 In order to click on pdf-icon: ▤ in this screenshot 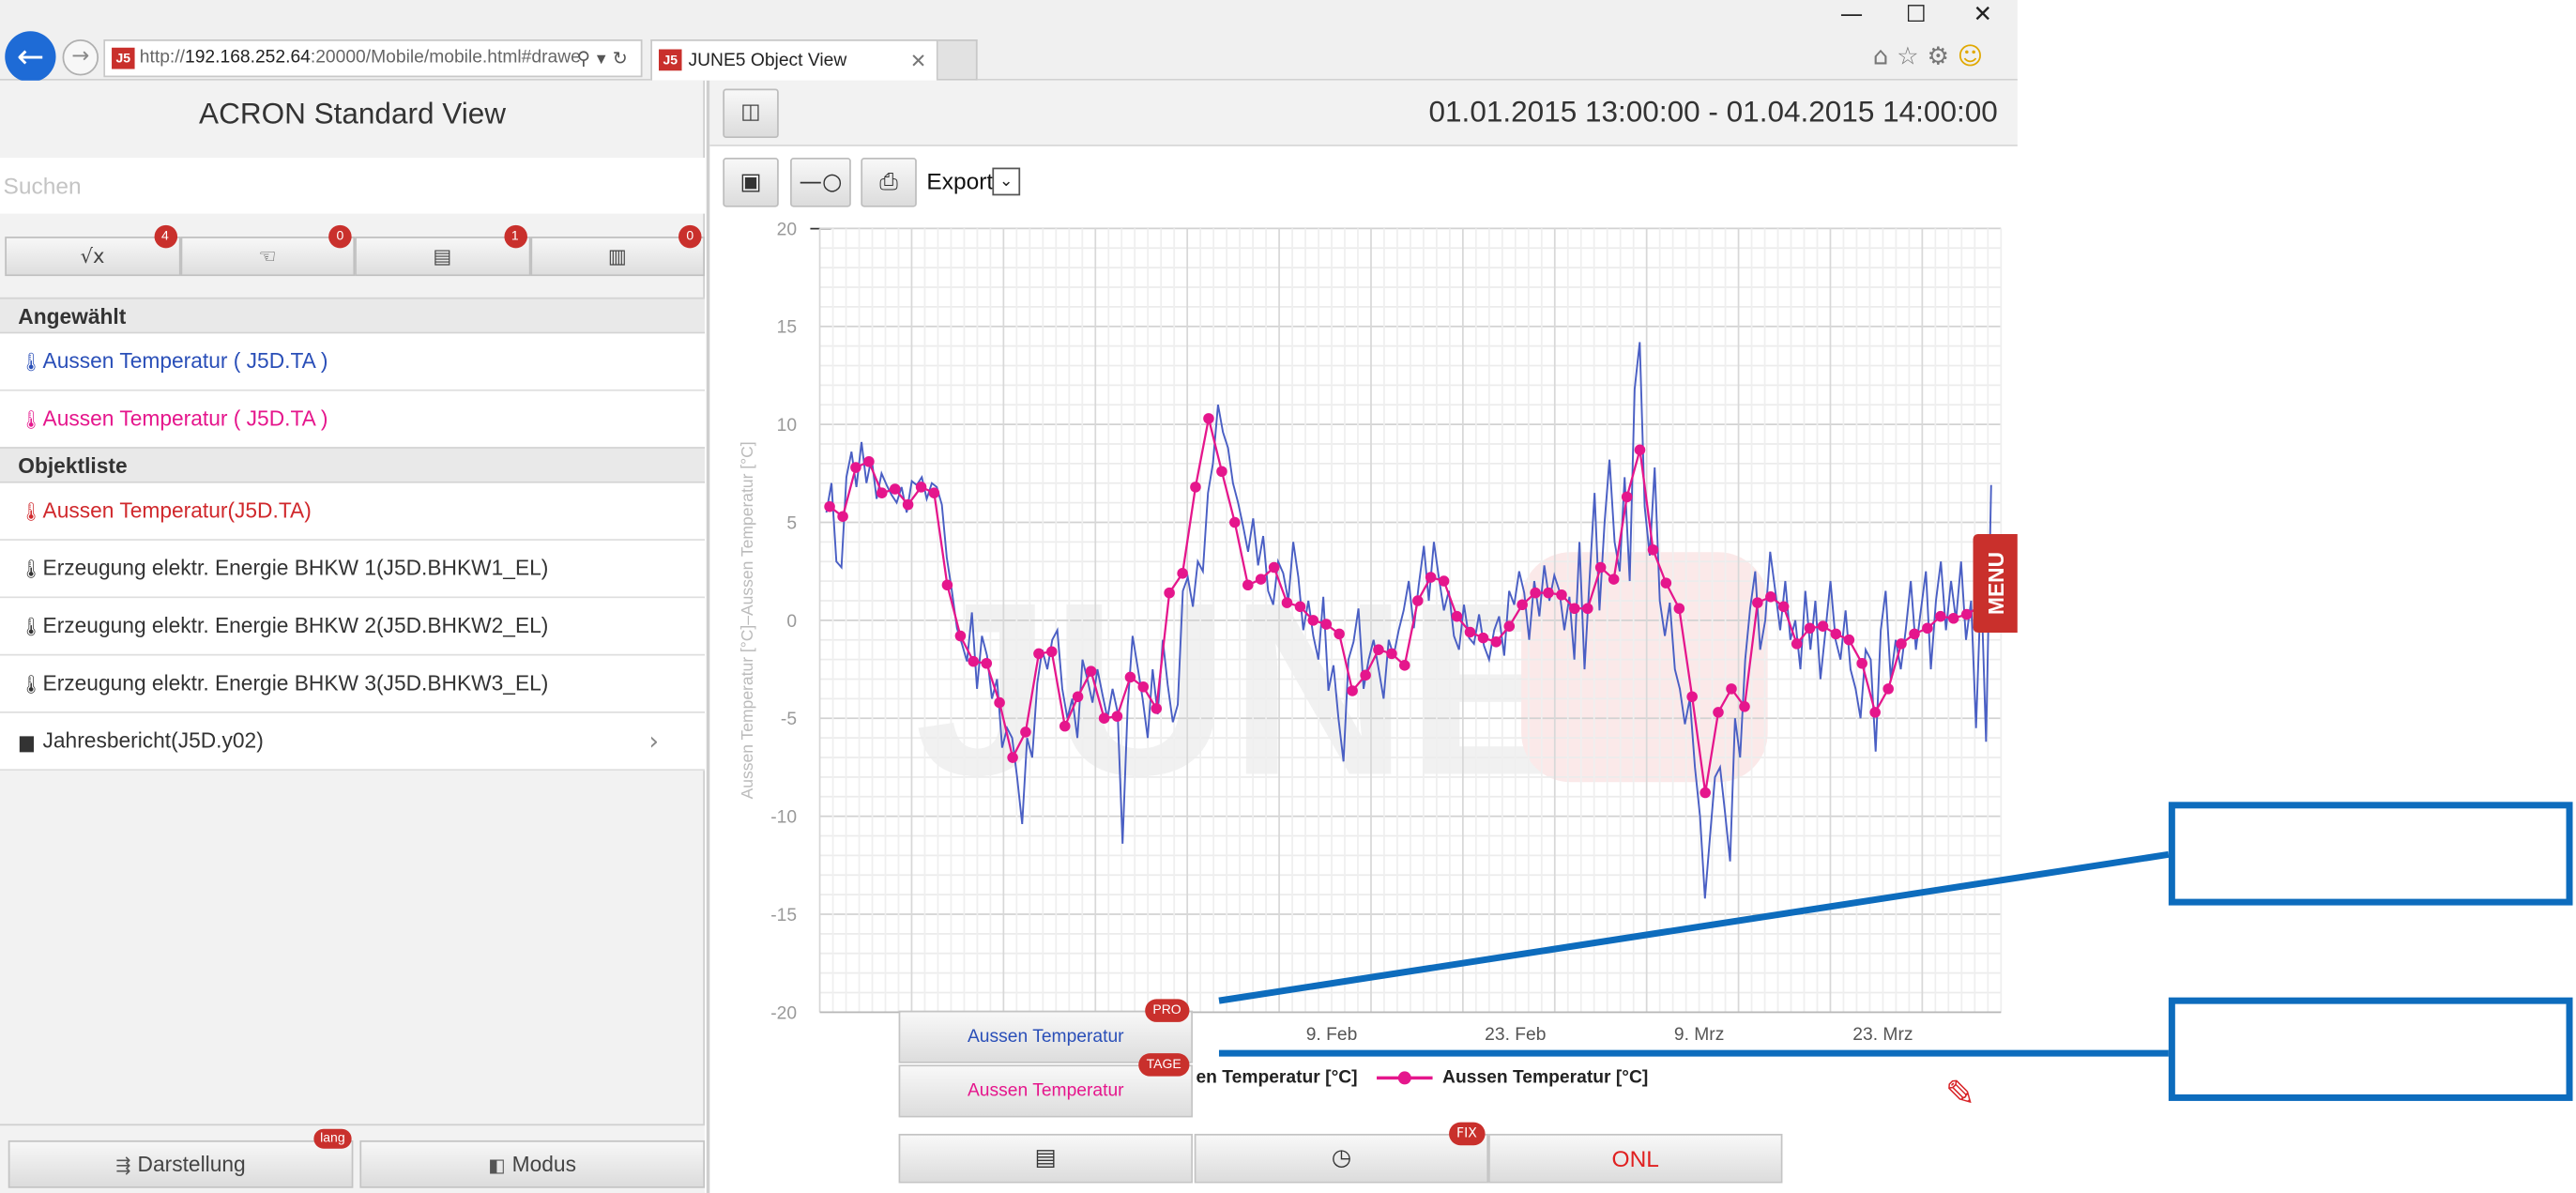, I will do `click(442, 256)`.